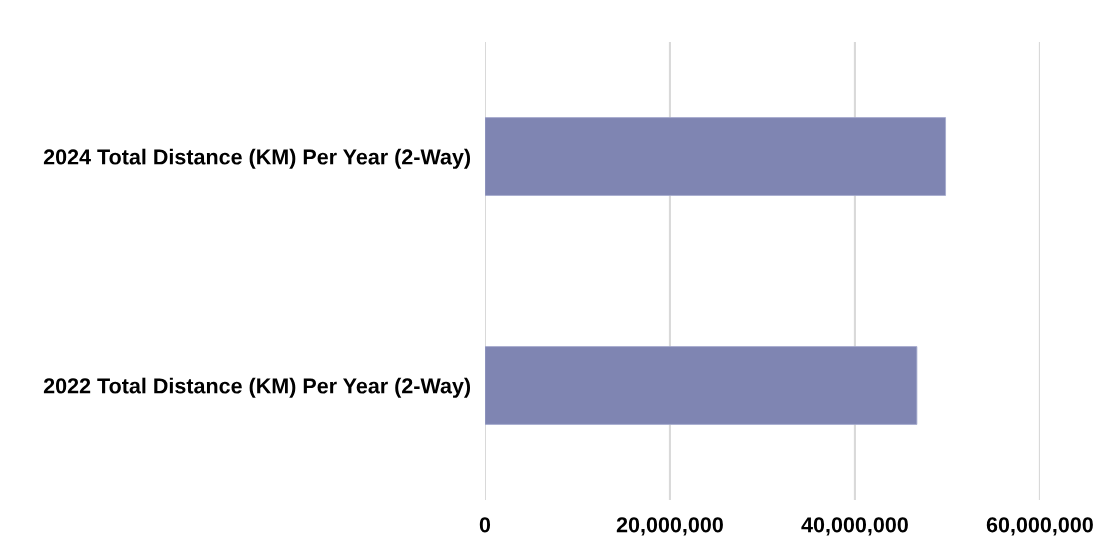 The image size is (1111, 539). I want to click on x-tick-label: 40,000,000, so click(854, 526).